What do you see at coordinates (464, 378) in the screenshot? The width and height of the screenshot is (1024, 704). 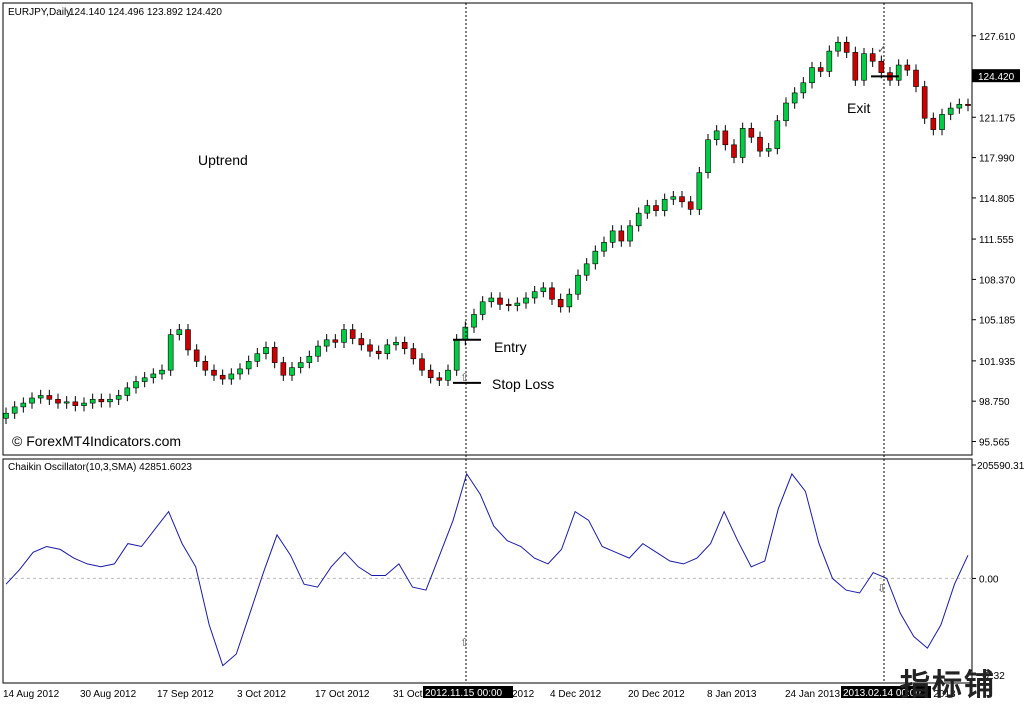 I see `buy-arrow-icon: ⇧` at bounding box center [464, 378].